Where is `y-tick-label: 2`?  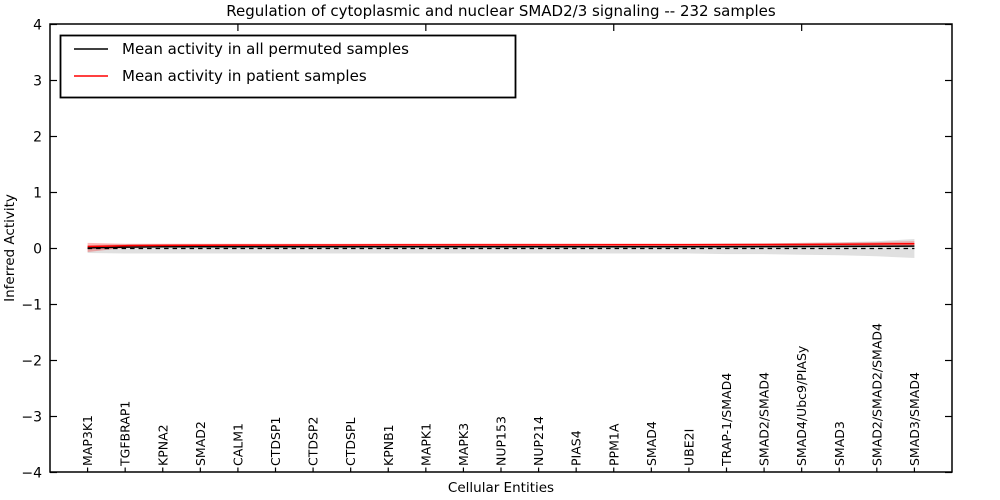
y-tick-label: 2 is located at coordinates (37, 138).